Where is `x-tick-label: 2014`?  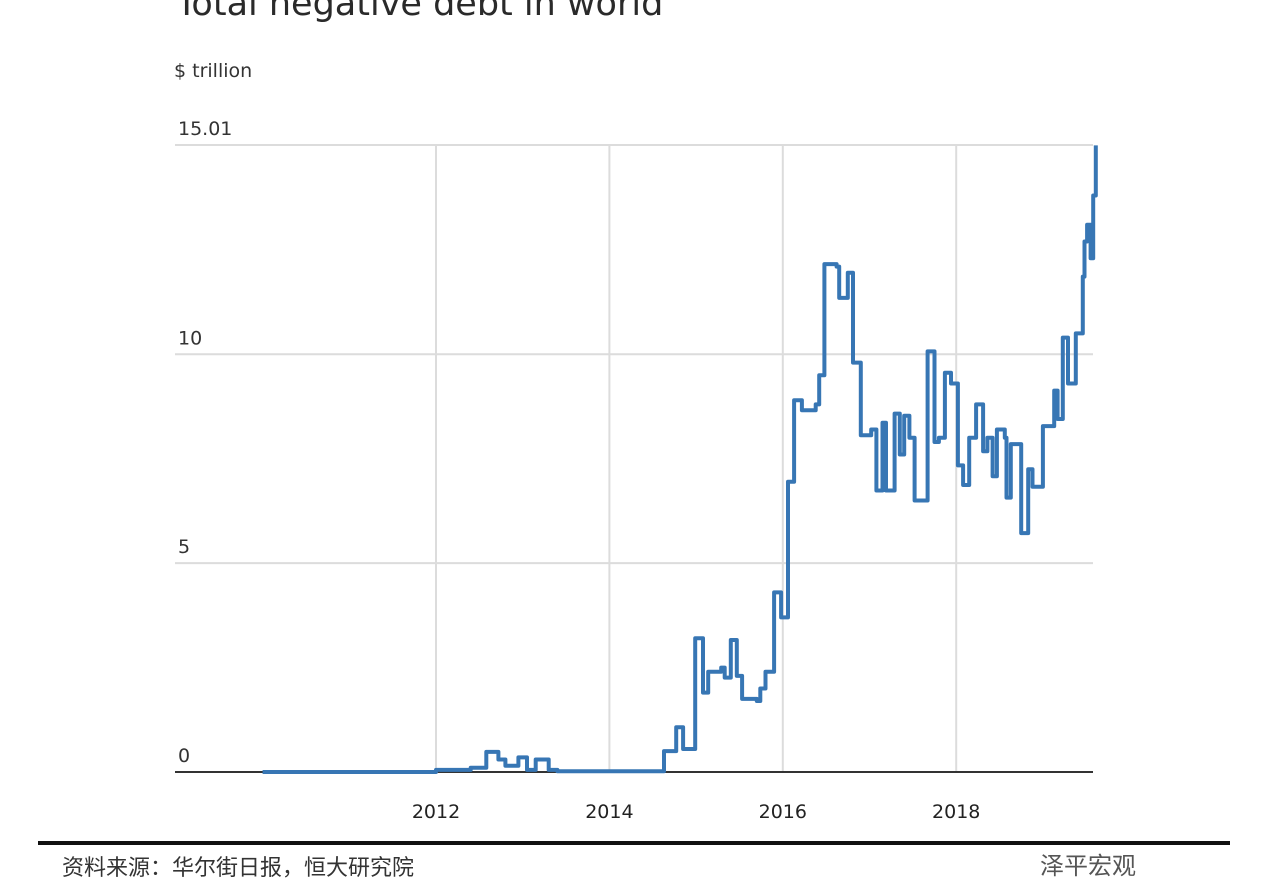 x-tick-label: 2014 is located at coordinates (609, 812).